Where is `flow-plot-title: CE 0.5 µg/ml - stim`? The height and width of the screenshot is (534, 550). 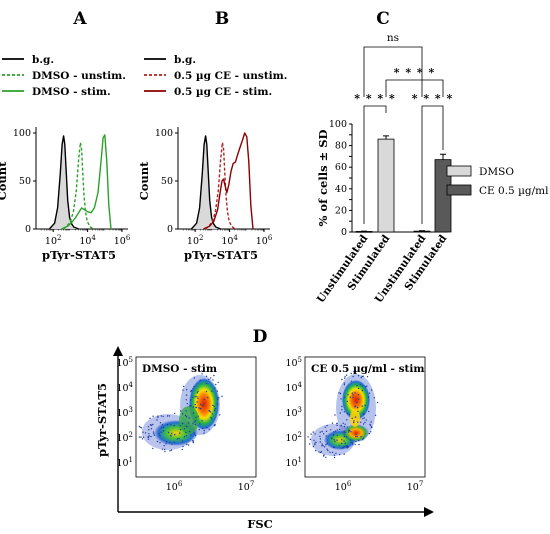
flow-plot-title: CE 0.5 µg/ml - stim is located at coordinates (367, 369).